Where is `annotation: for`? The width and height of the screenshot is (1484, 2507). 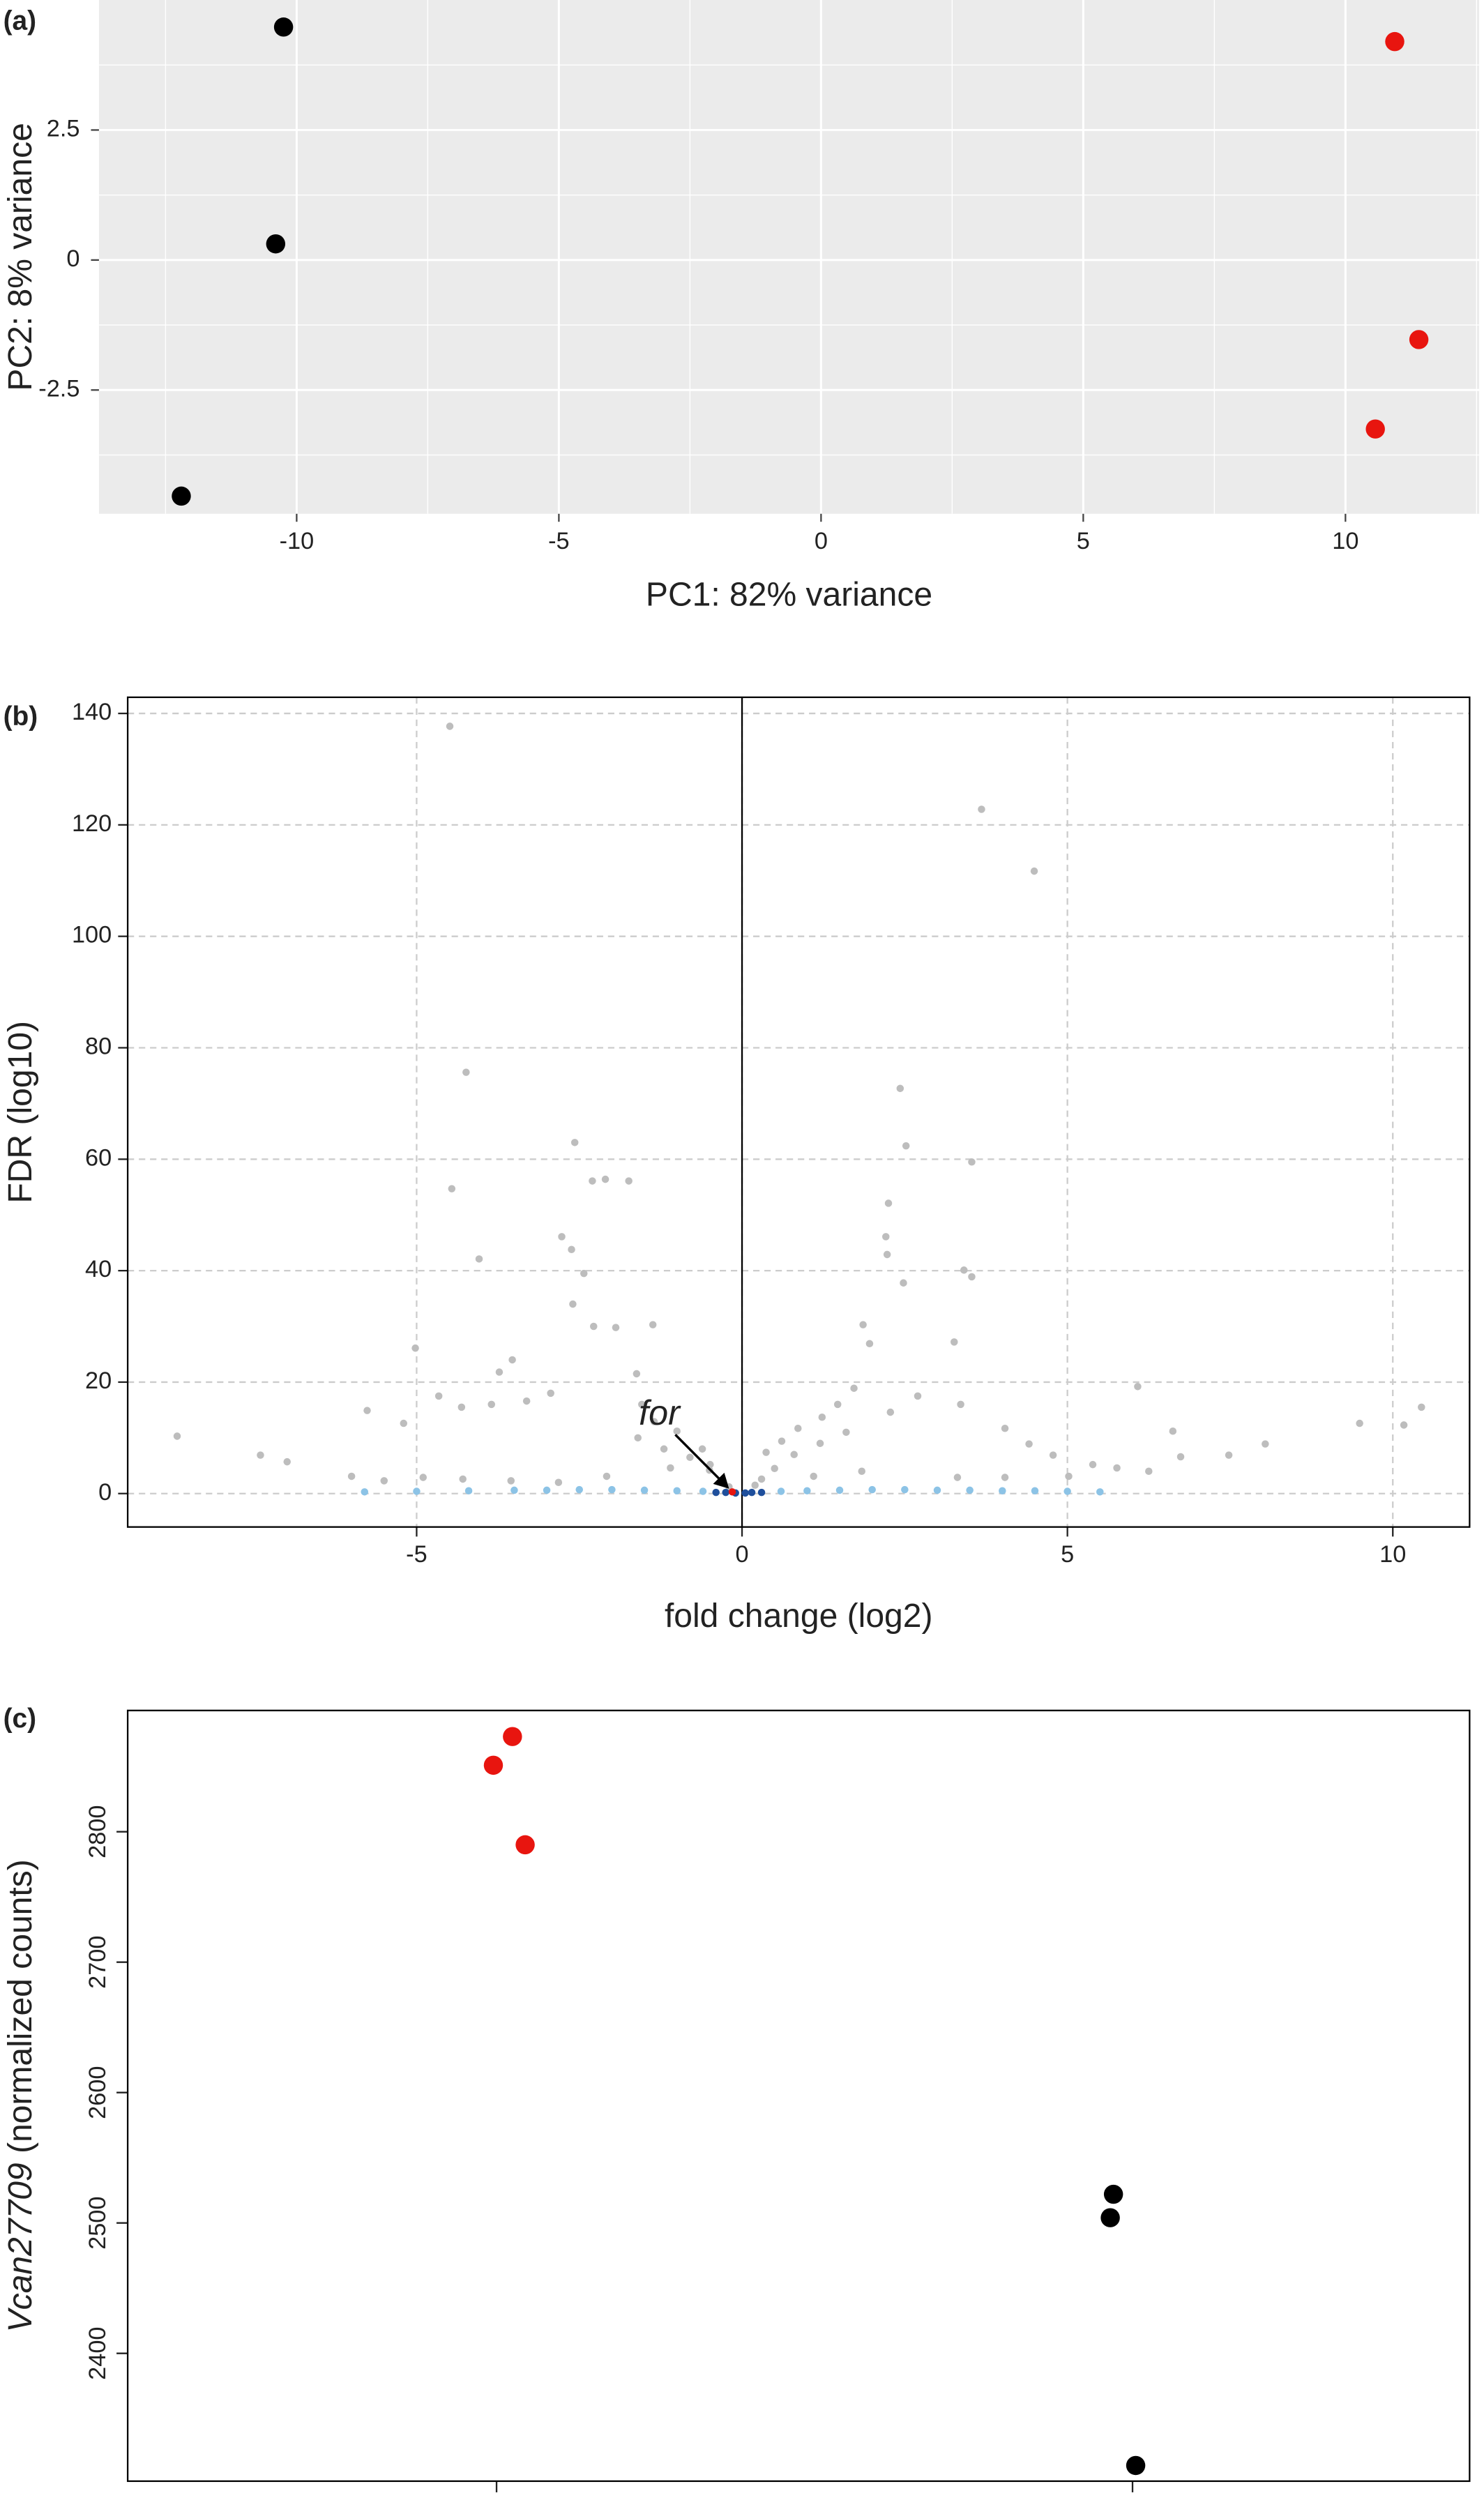
annotation: for is located at coordinates (660, 1412).